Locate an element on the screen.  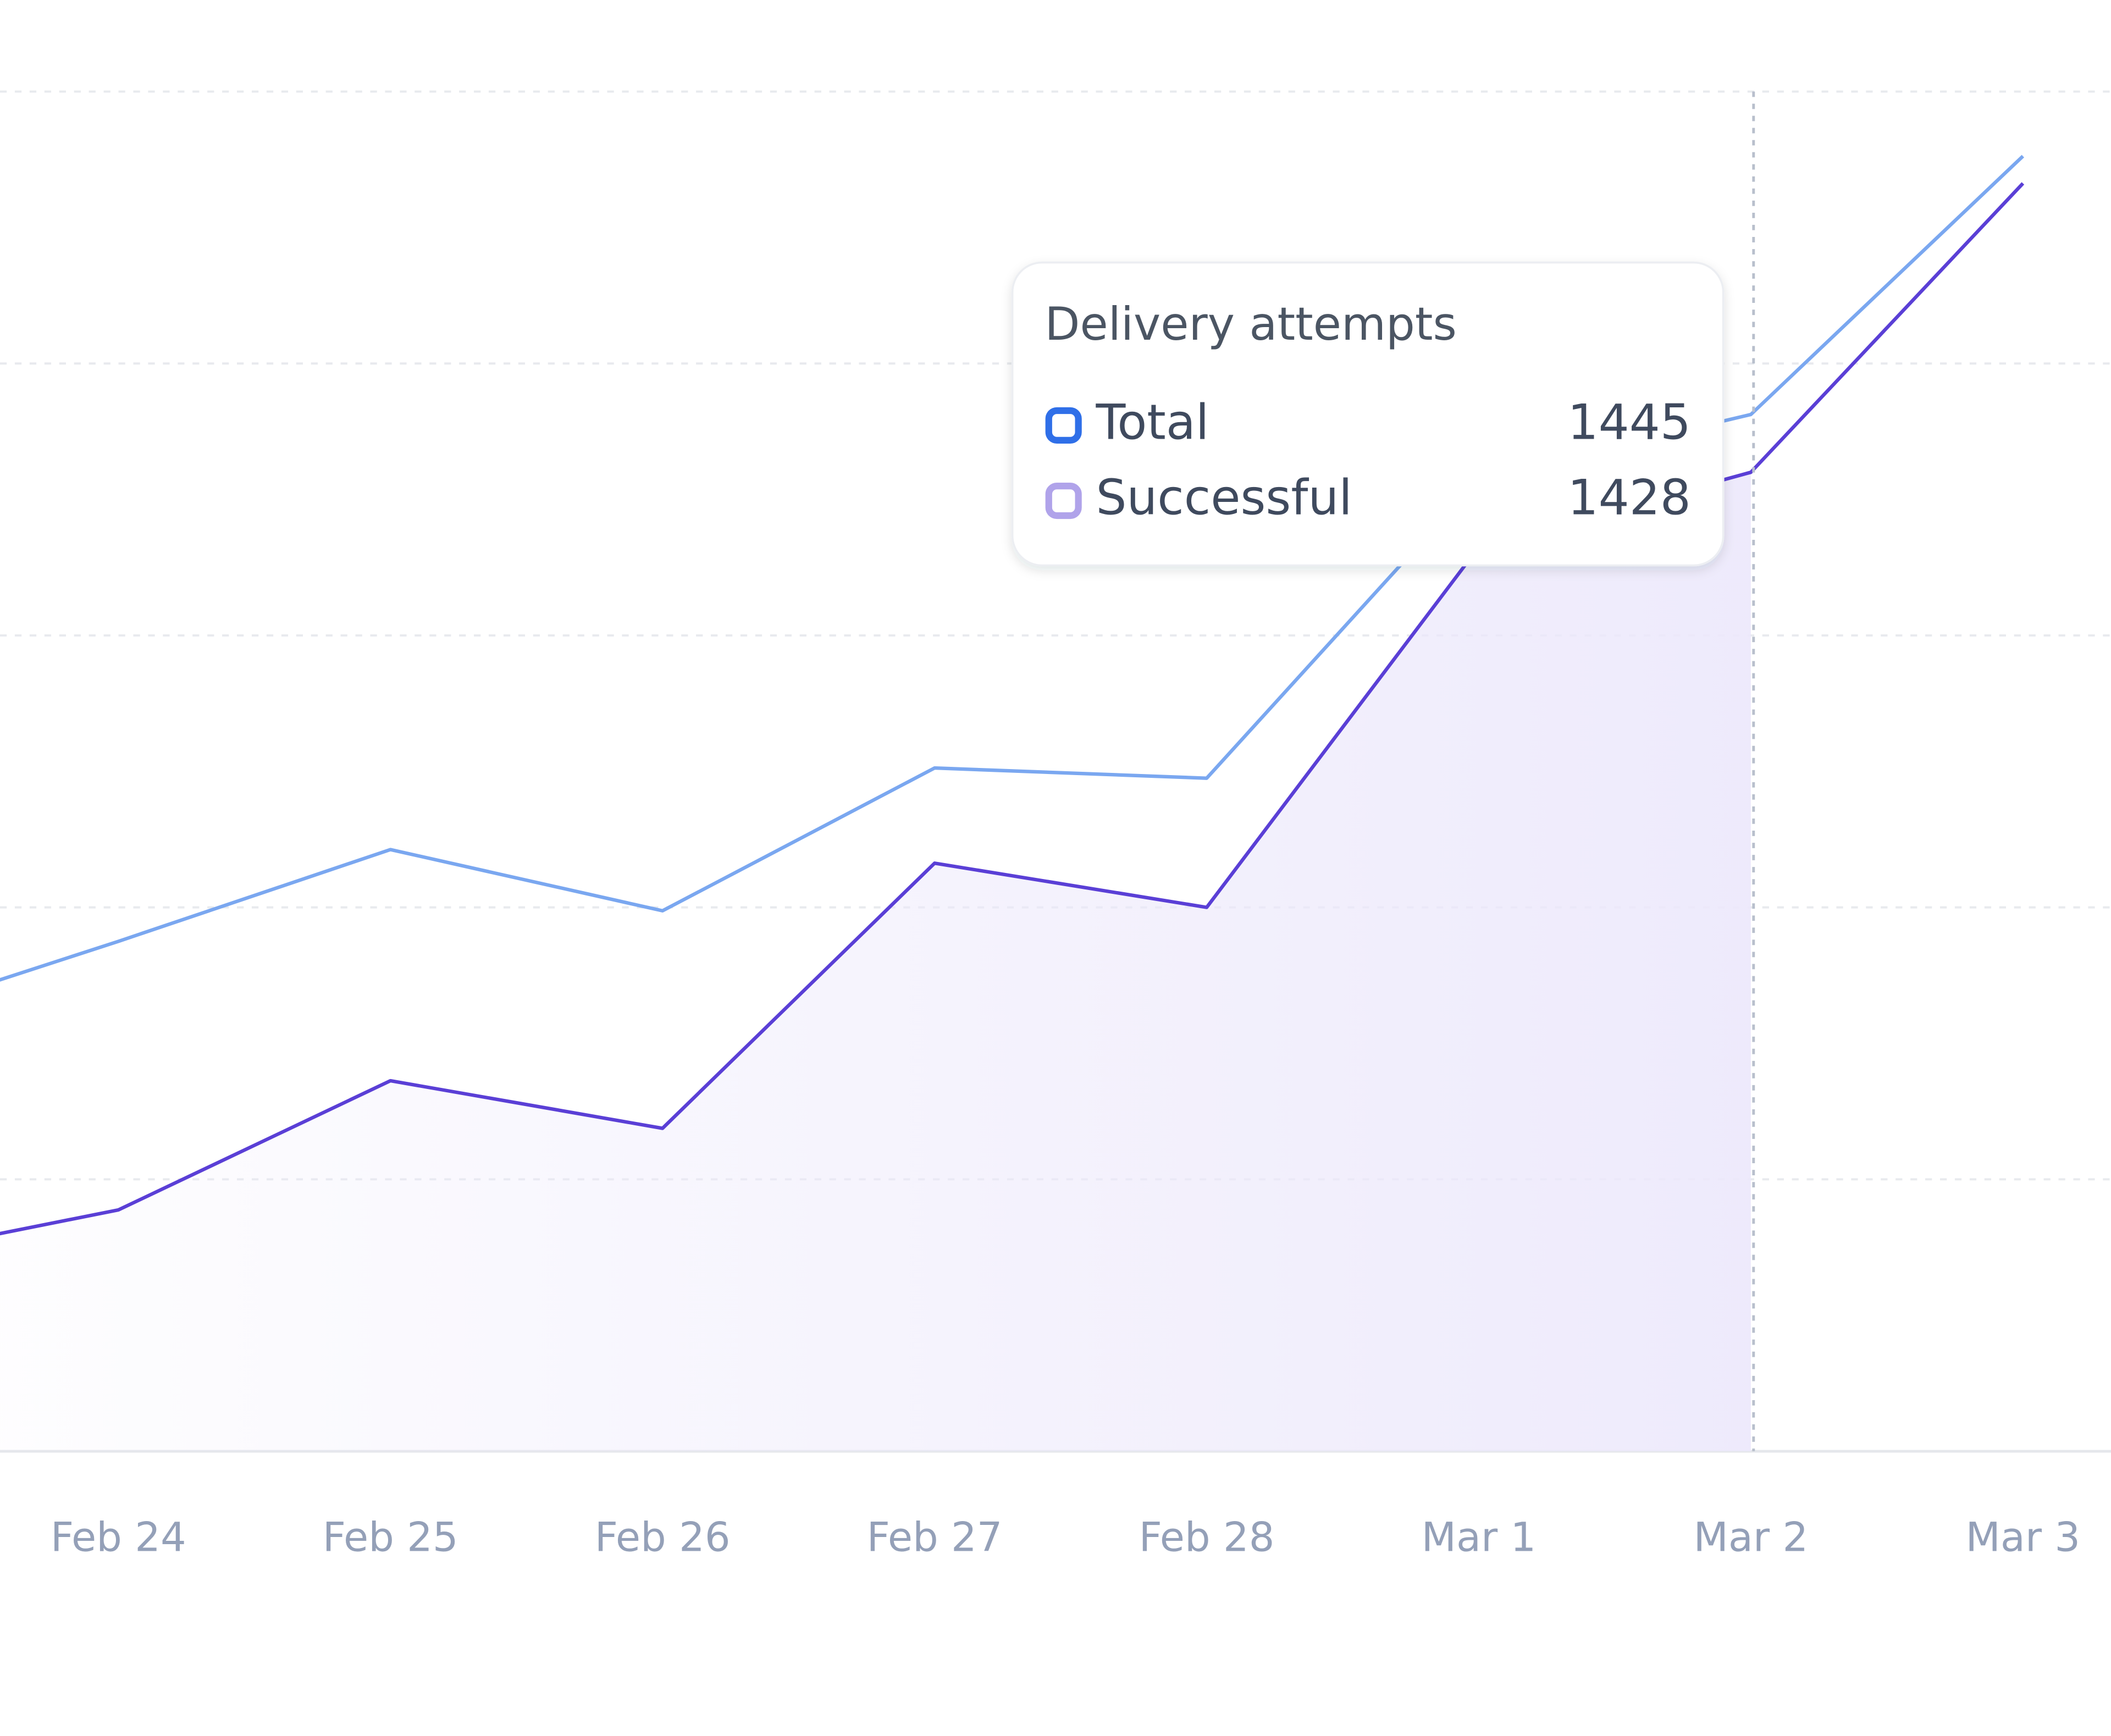
x-tick-label: Feb 28 is located at coordinates (1207, 1537).